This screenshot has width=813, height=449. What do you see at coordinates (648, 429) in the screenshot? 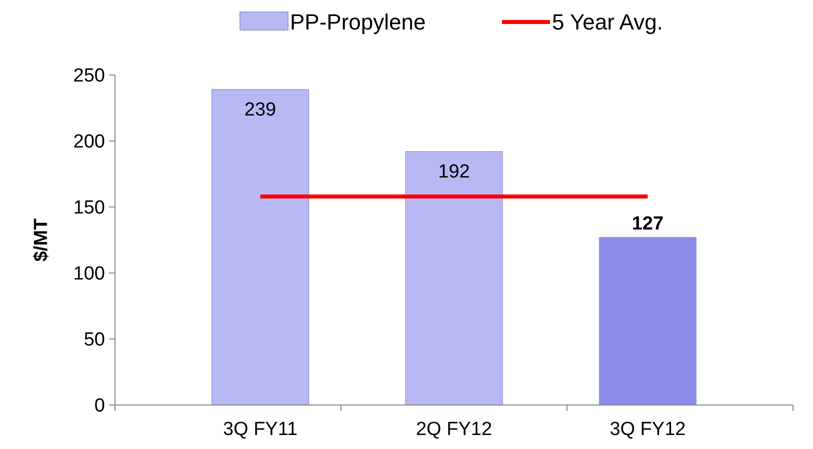
I see `x-tick-label: 3Q FY12` at bounding box center [648, 429].